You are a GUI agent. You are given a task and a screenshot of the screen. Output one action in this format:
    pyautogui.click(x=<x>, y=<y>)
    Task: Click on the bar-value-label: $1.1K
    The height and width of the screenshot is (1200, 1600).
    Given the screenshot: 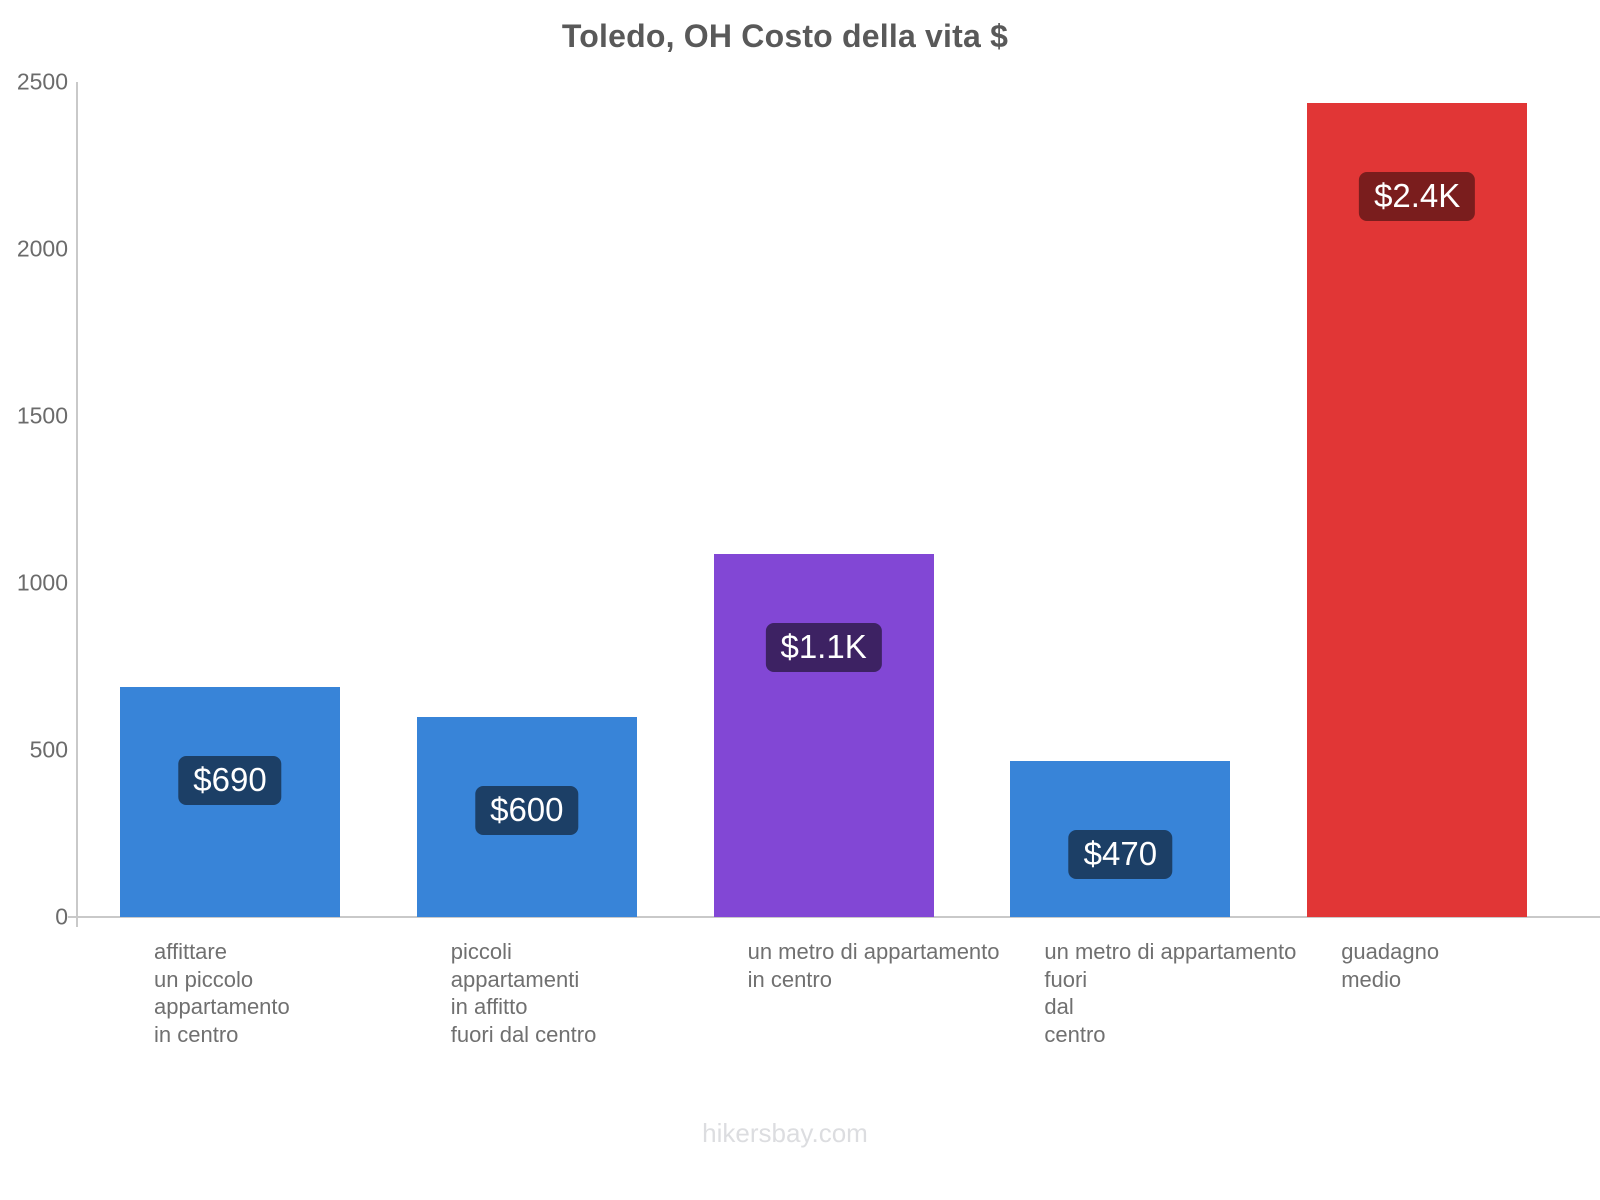 What is the action you would take?
    pyautogui.click(x=823, y=647)
    